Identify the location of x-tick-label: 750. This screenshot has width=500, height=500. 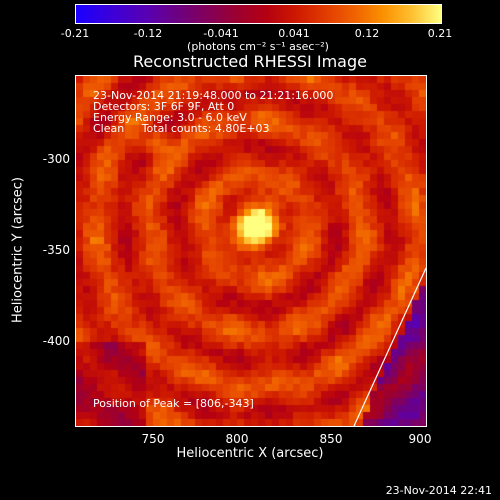
(153, 439).